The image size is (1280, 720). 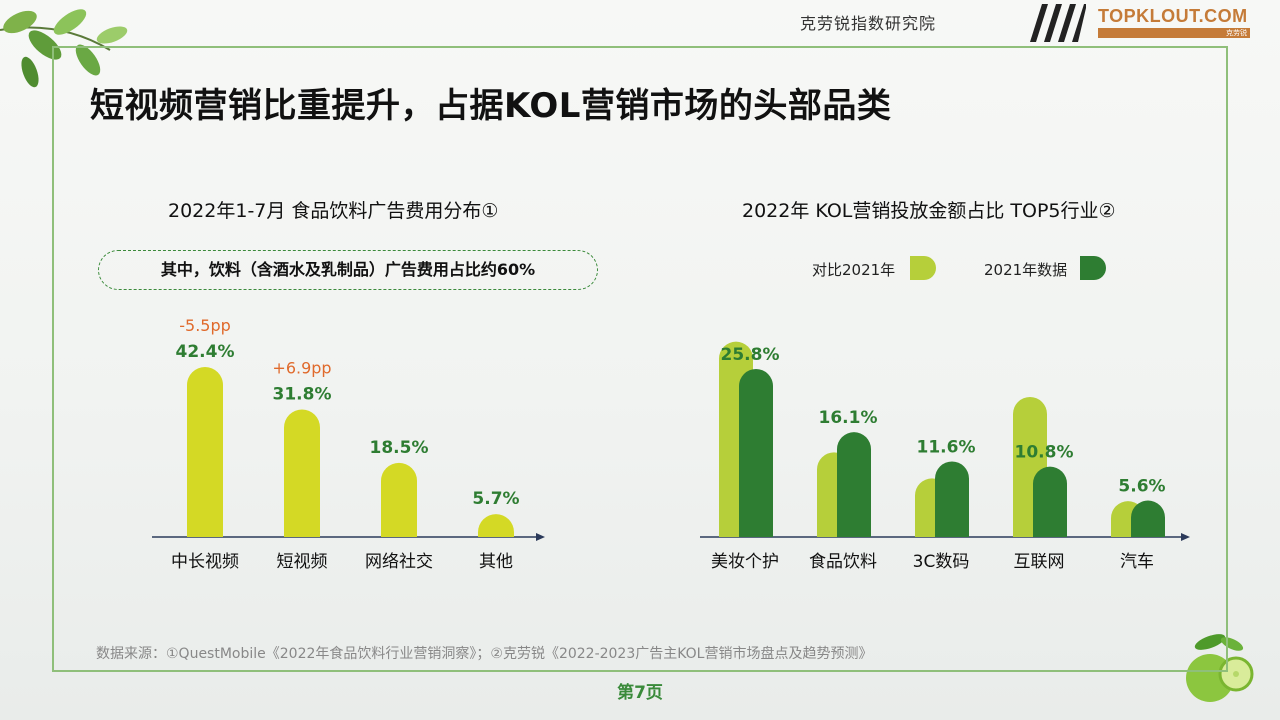 I want to click on right-chart-subtitle: 2022年 KOL营销投放金额占比 TOP5行业②, so click(x=929, y=211).